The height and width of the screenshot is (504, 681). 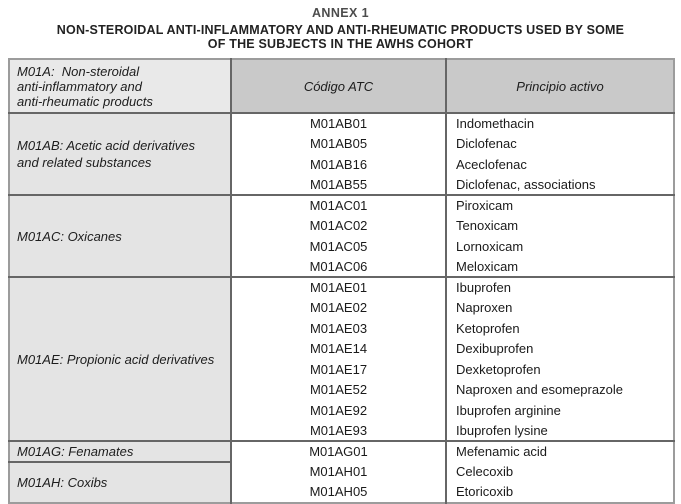 I want to click on table-row: M01AG: Fenamates M01AG01 Mefenamic acid, so click(x=341, y=451).